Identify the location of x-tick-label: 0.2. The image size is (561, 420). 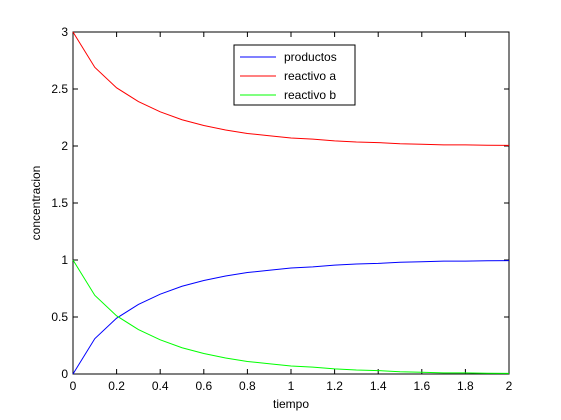
(116, 386).